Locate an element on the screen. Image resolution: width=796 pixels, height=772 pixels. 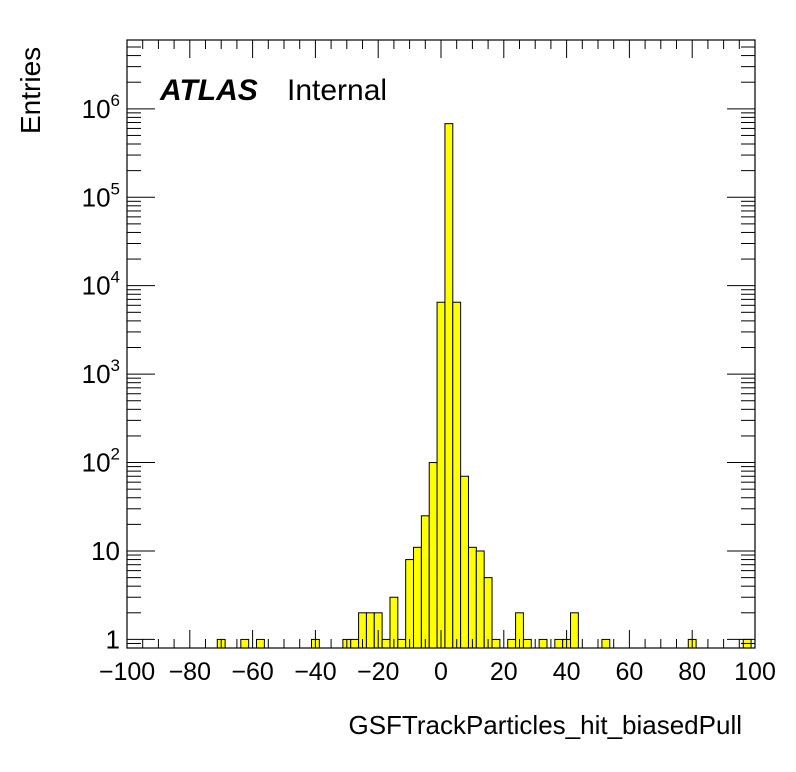
x-tick-label: 60 is located at coordinates (629, 672).